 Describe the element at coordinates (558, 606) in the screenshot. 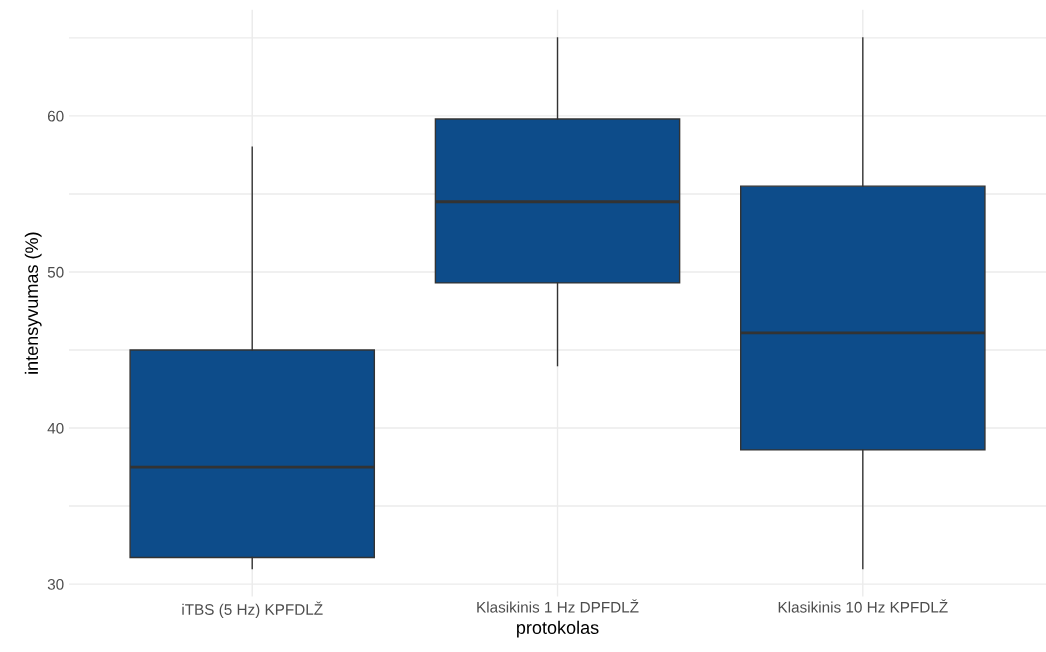

I see `x-tick-label: Klasikinis 1 Hz DPFDLŽ` at that location.